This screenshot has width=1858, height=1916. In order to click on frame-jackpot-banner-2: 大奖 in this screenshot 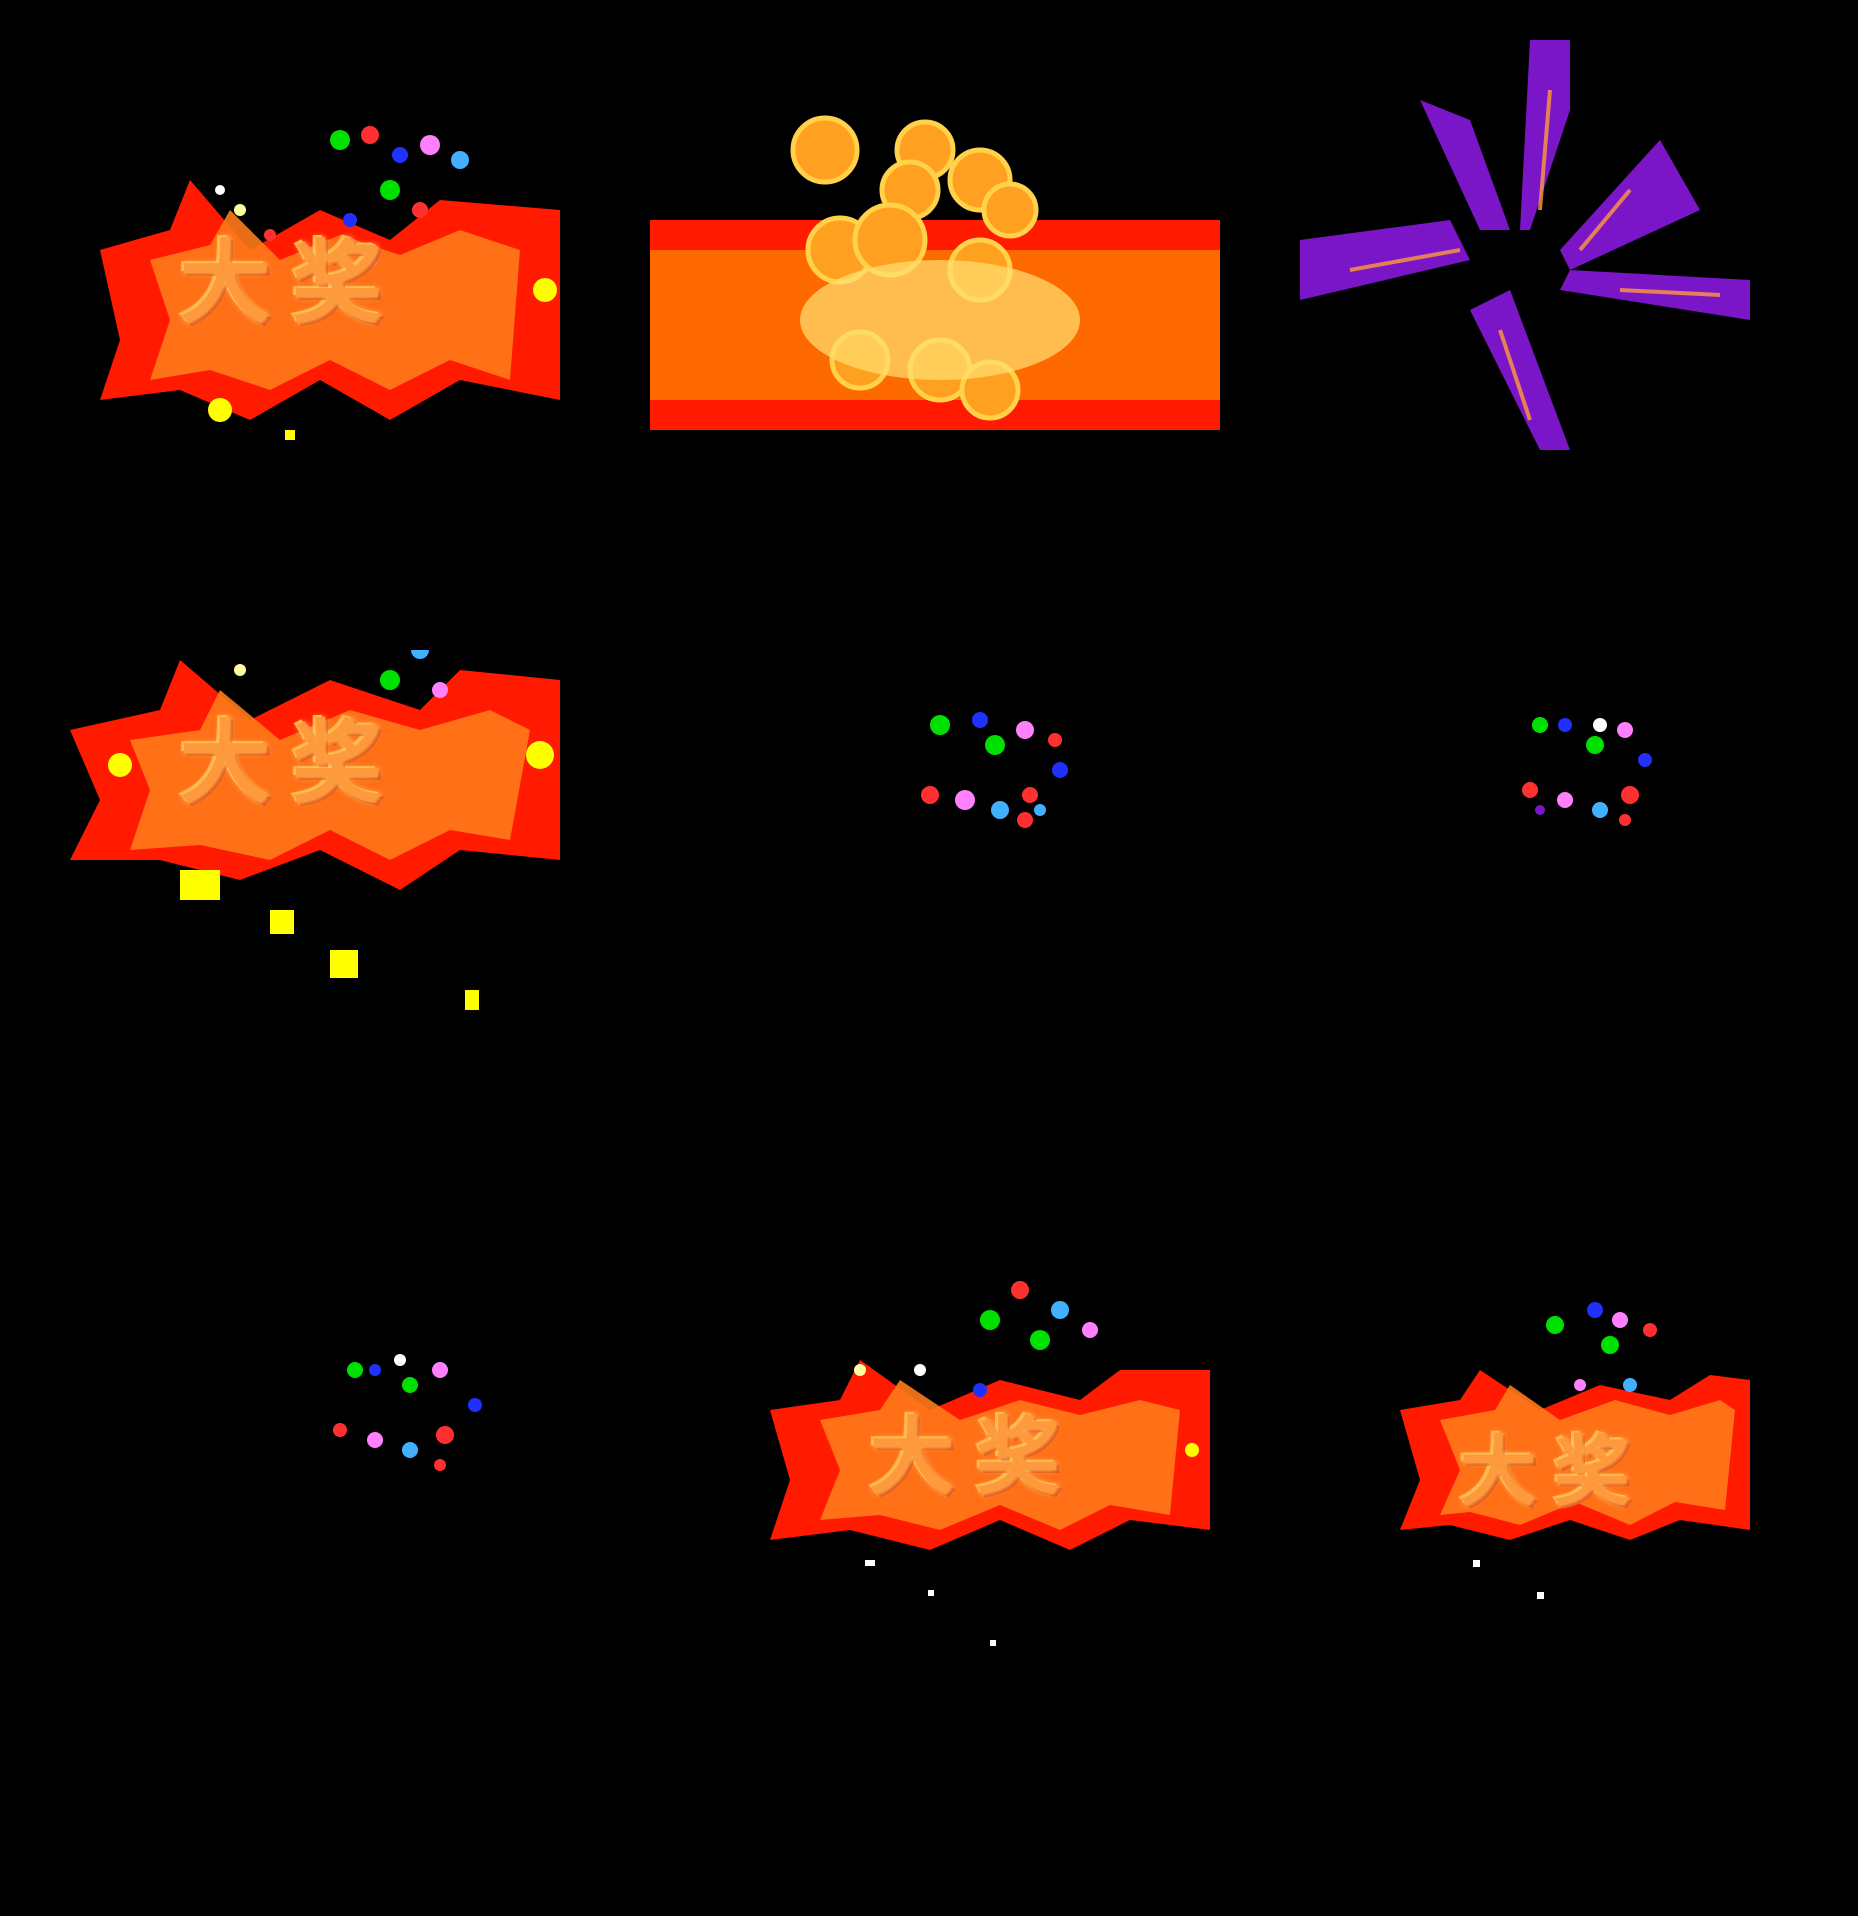, I will do `click(349, 943)`.